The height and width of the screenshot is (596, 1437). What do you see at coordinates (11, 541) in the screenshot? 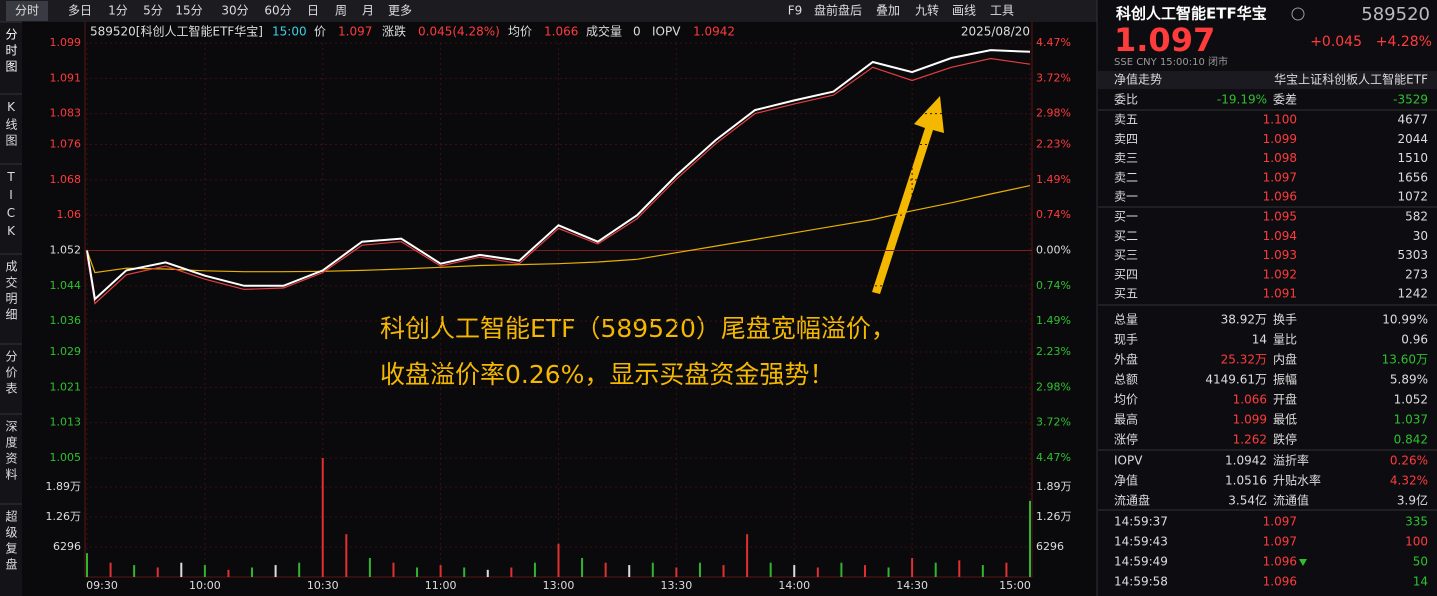
I see `side-tab: 超级复盘` at bounding box center [11, 541].